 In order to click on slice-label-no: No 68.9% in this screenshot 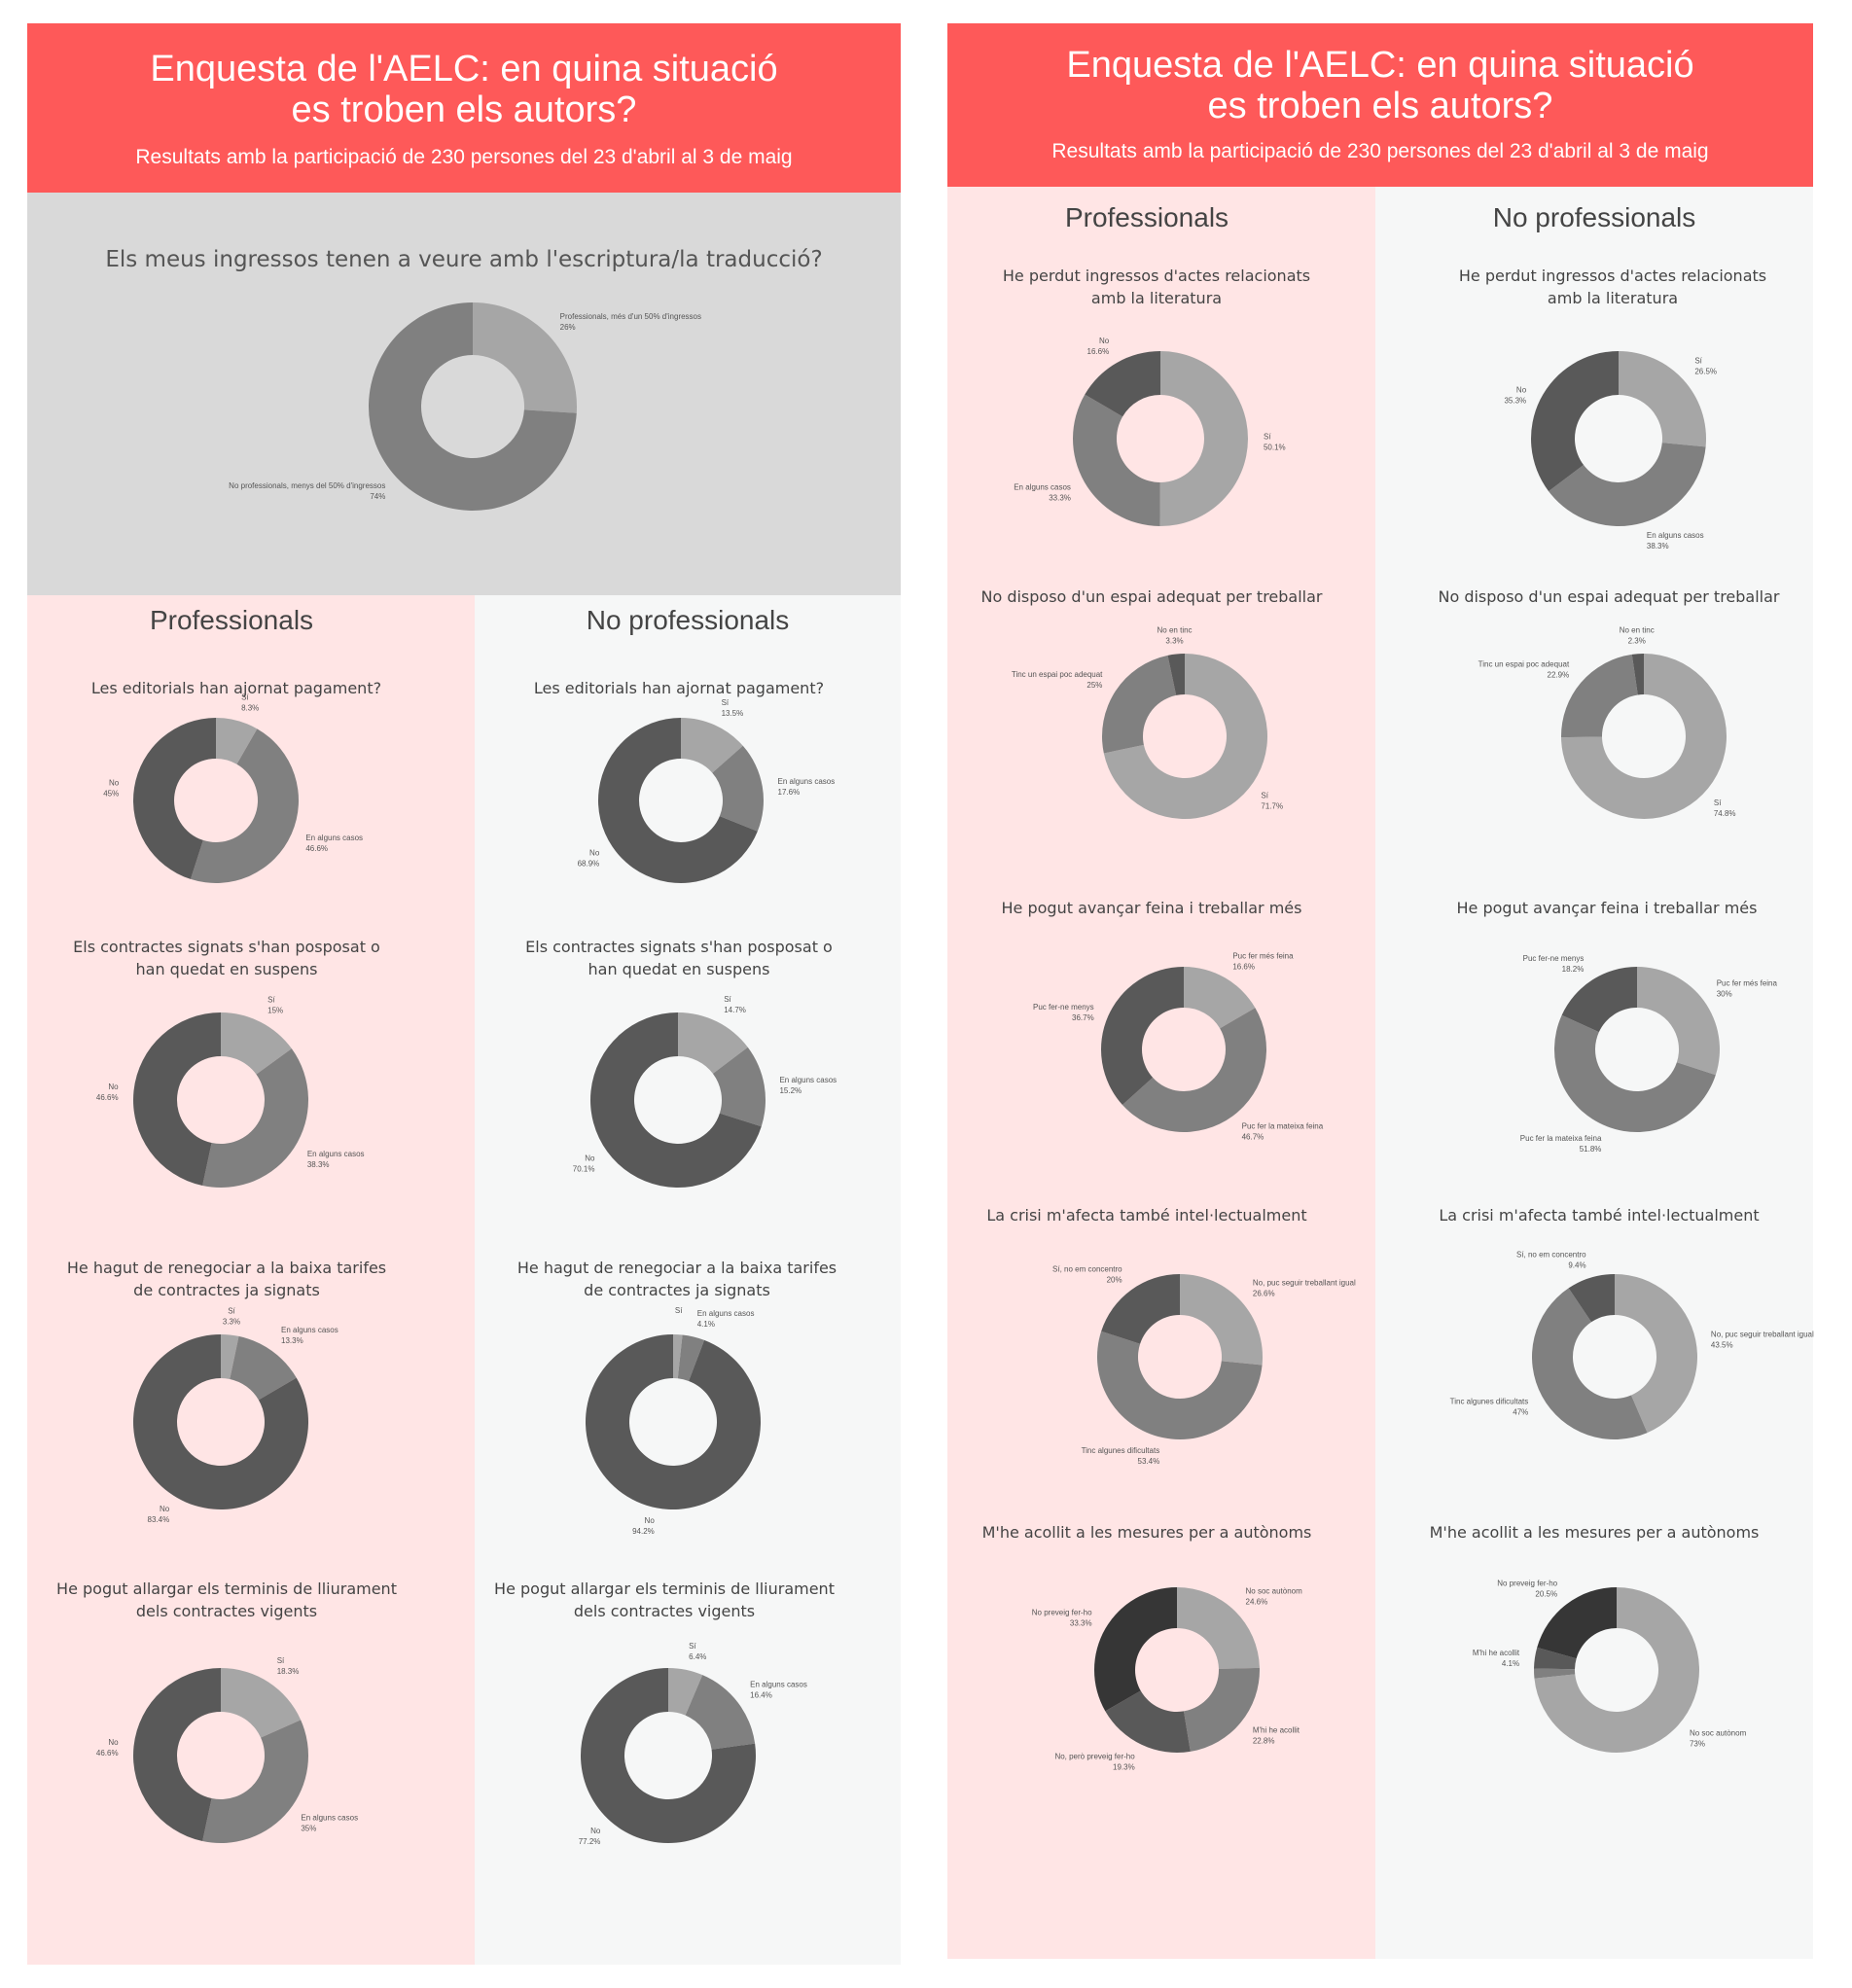, I will do `click(589, 859)`.